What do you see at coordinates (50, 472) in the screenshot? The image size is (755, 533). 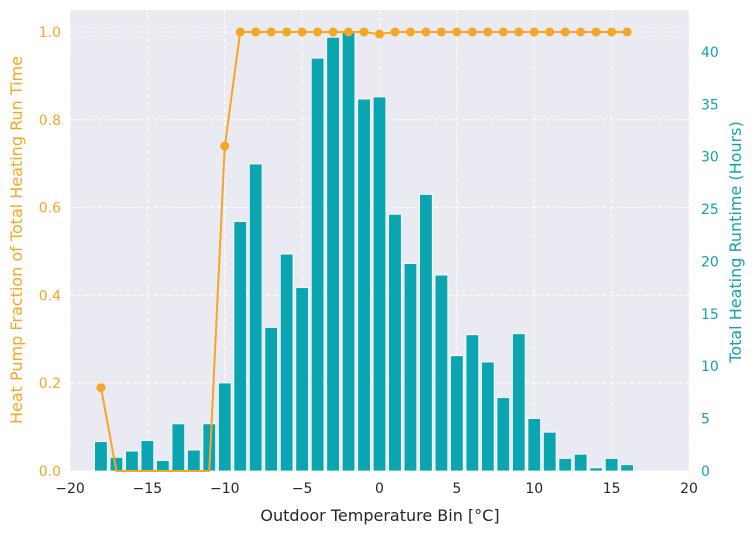 I see `left-y-tick-label: 0.0` at bounding box center [50, 472].